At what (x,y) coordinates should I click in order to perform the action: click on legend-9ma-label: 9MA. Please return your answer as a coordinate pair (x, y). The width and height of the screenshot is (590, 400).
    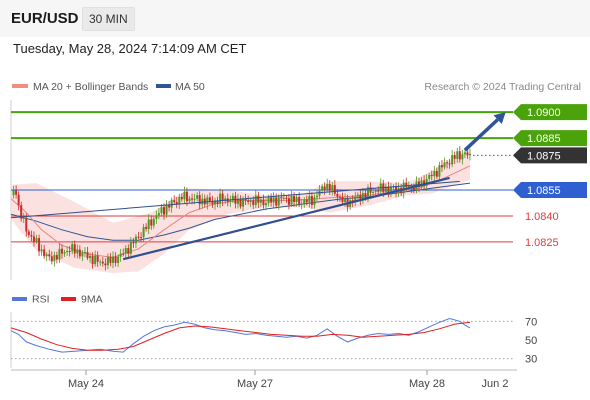
    Looking at the image, I should click on (92, 300).